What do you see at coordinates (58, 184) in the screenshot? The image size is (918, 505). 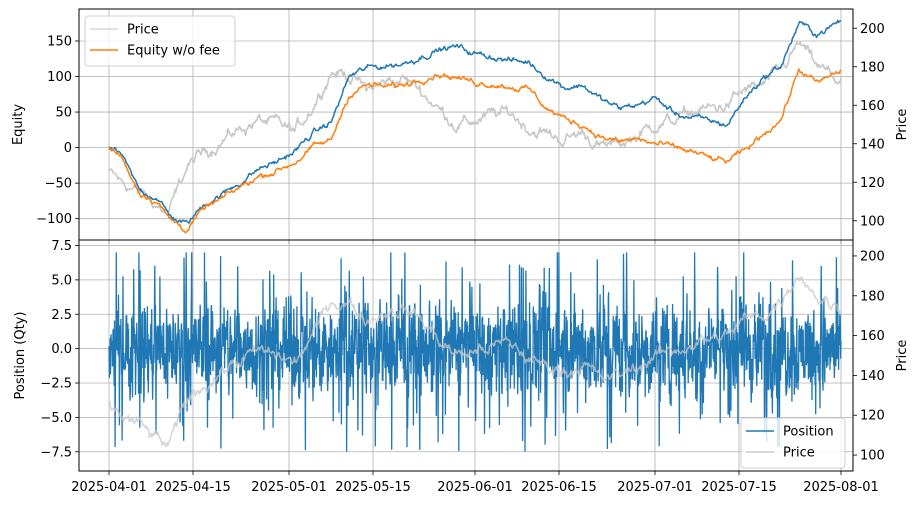 I see `y-tick-label: −50` at bounding box center [58, 184].